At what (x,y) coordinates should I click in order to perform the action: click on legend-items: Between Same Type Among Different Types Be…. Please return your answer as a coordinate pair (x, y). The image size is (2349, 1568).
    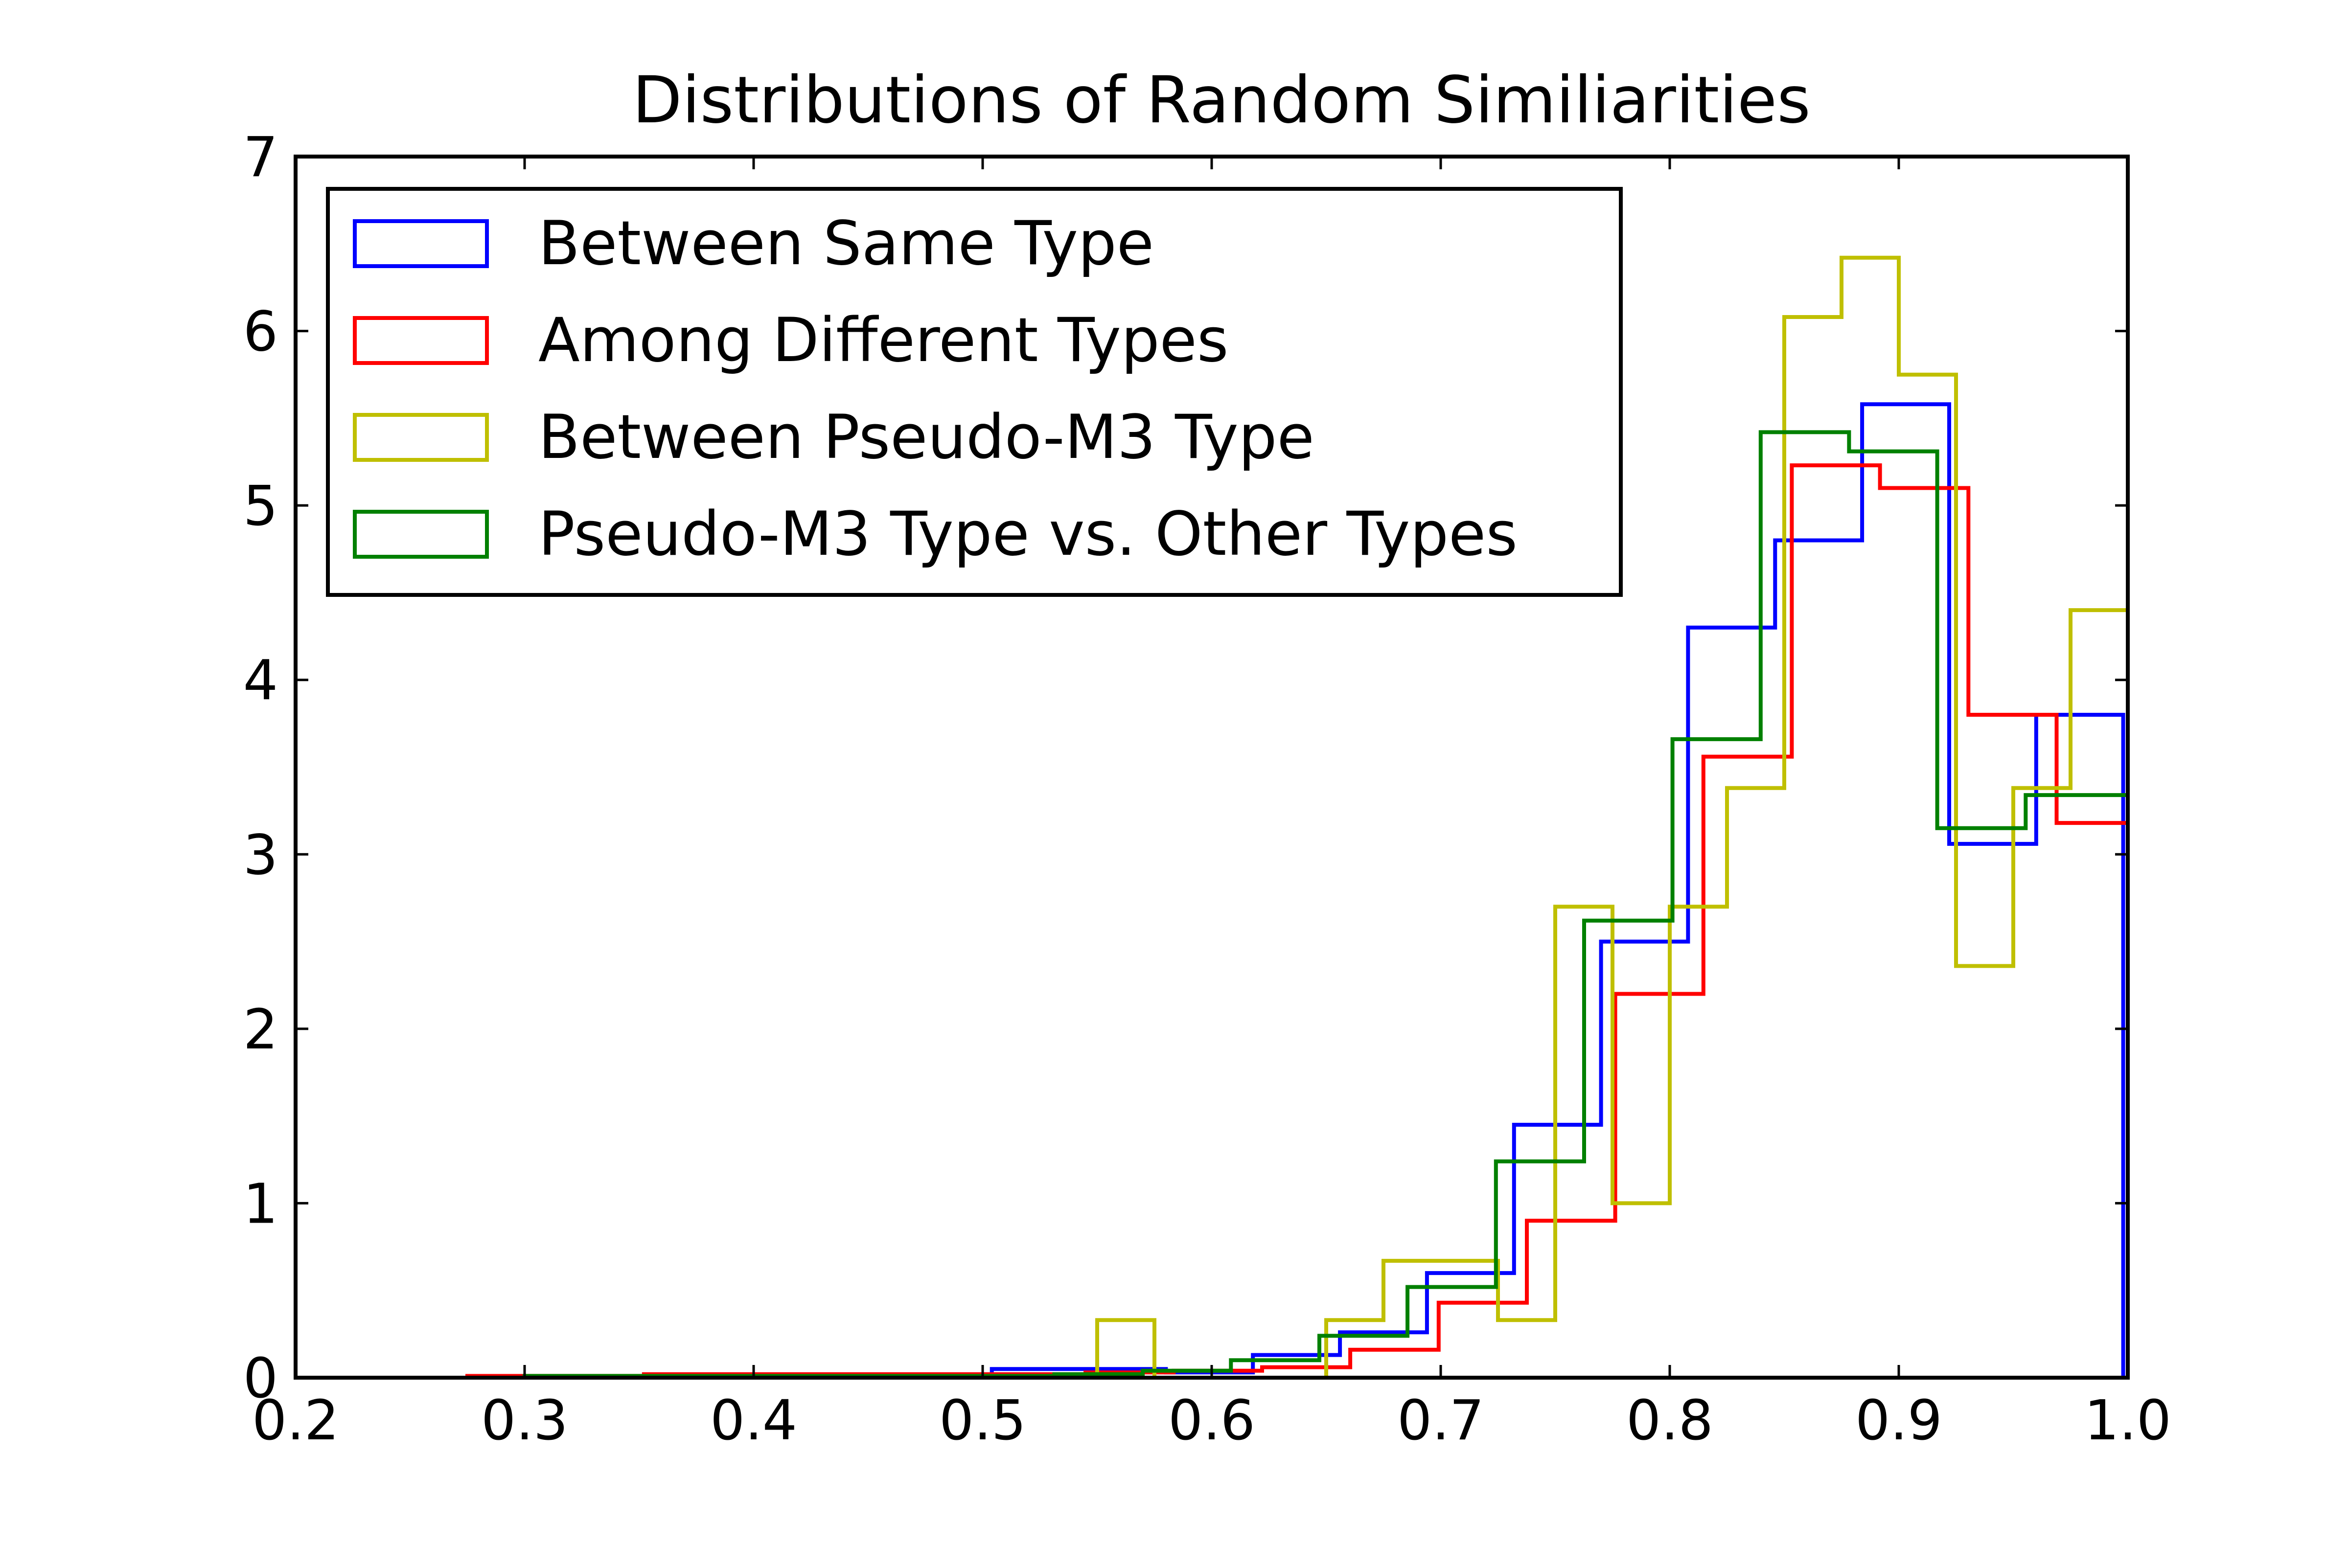
    Looking at the image, I should click on (935, 389).